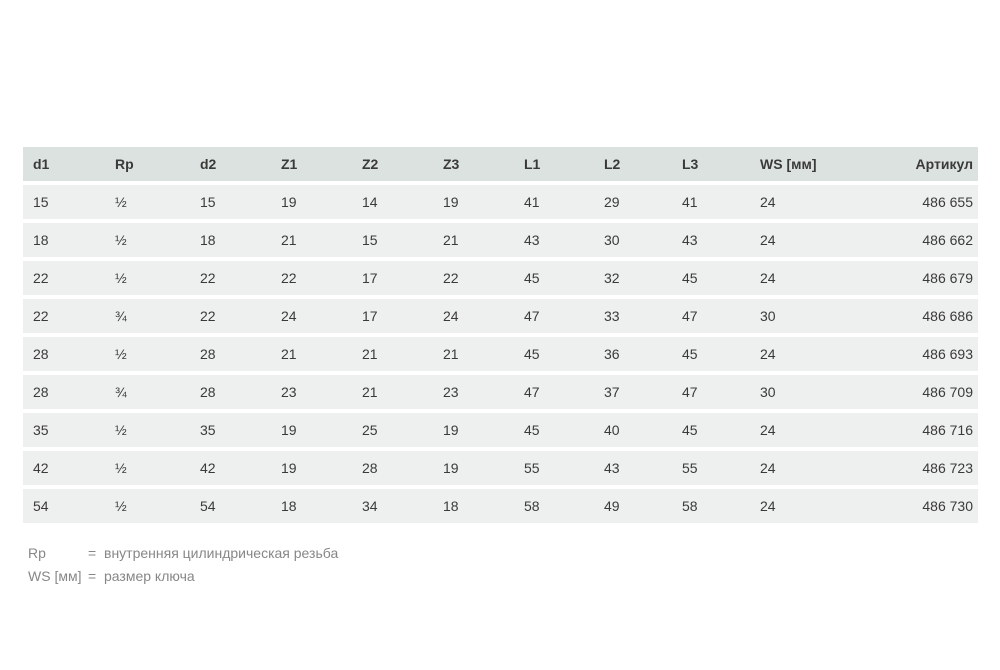 The image size is (1000, 670). What do you see at coordinates (230, 240) in the screenshot?
I see `cell-d2: 18` at bounding box center [230, 240].